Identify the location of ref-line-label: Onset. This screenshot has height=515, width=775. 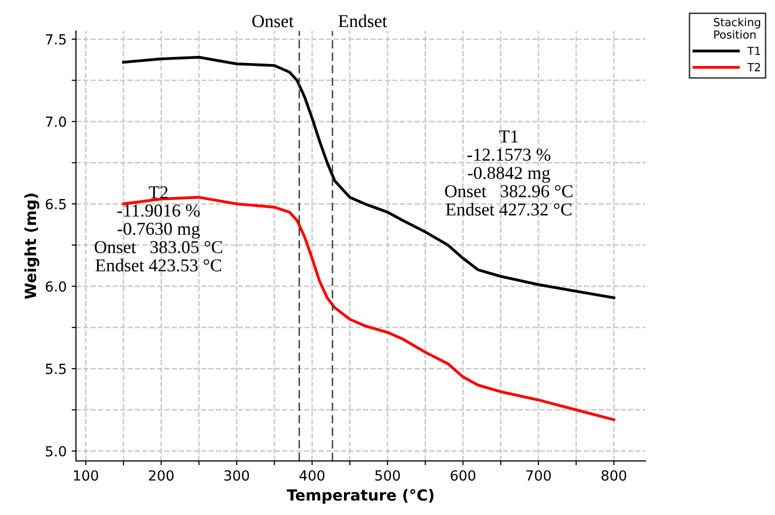
(273, 21).